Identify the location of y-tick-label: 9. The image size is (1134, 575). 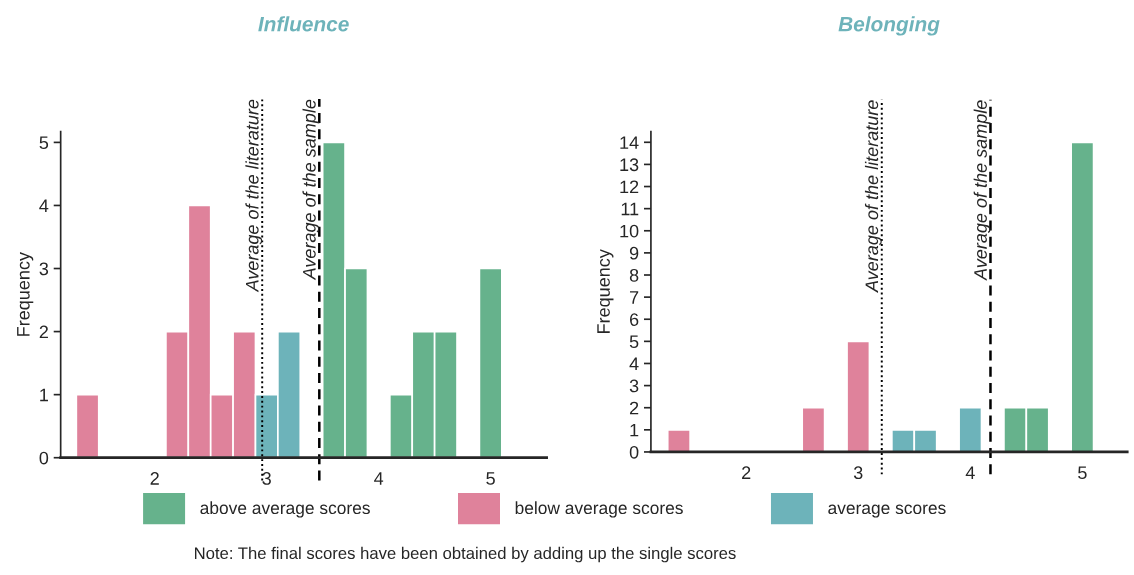
(634, 253).